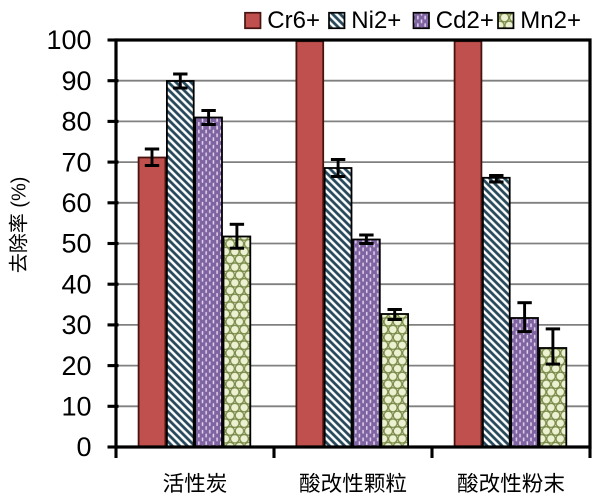  What do you see at coordinates (76, 366) in the screenshot?
I see `svg-text: 20` at bounding box center [76, 366].